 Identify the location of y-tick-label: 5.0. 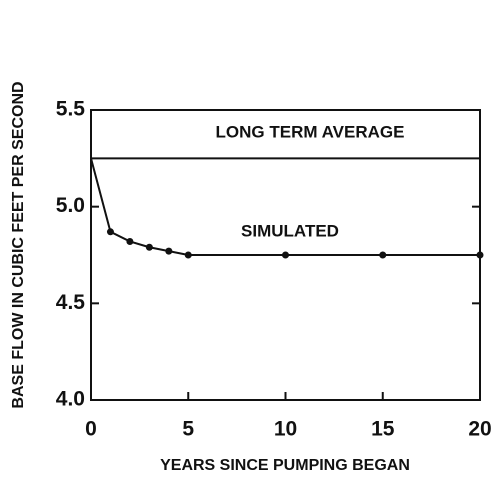
(70, 205).